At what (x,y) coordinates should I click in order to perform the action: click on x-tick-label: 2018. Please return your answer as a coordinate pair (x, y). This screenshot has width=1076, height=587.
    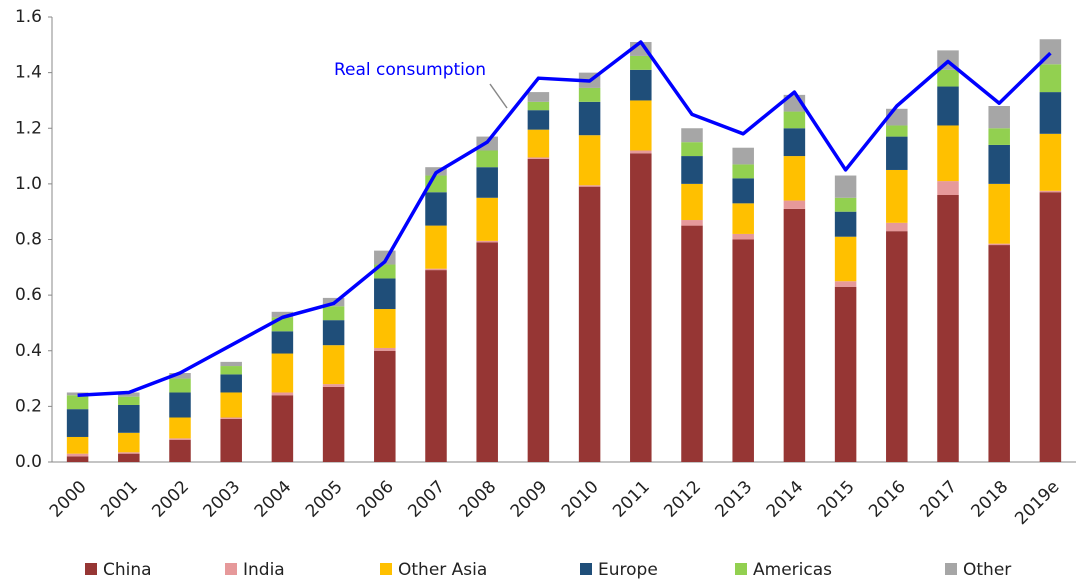
    Looking at the image, I should click on (990, 499).